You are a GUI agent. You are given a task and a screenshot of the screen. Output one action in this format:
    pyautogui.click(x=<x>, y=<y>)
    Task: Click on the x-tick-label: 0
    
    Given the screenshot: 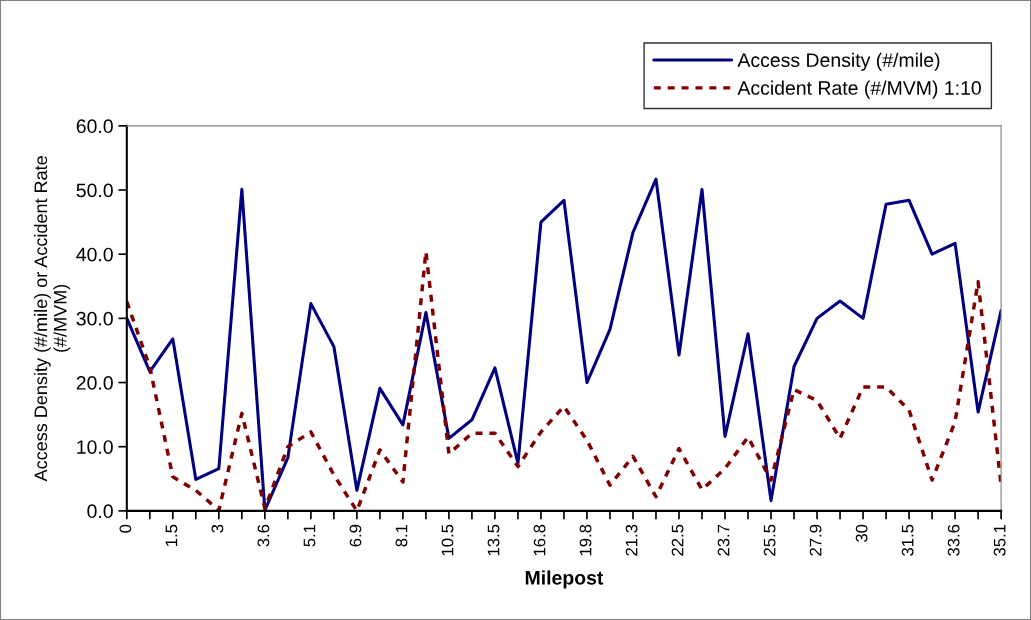 What is the action you would take?
    pyautogui.click(x=125, y=528)
    